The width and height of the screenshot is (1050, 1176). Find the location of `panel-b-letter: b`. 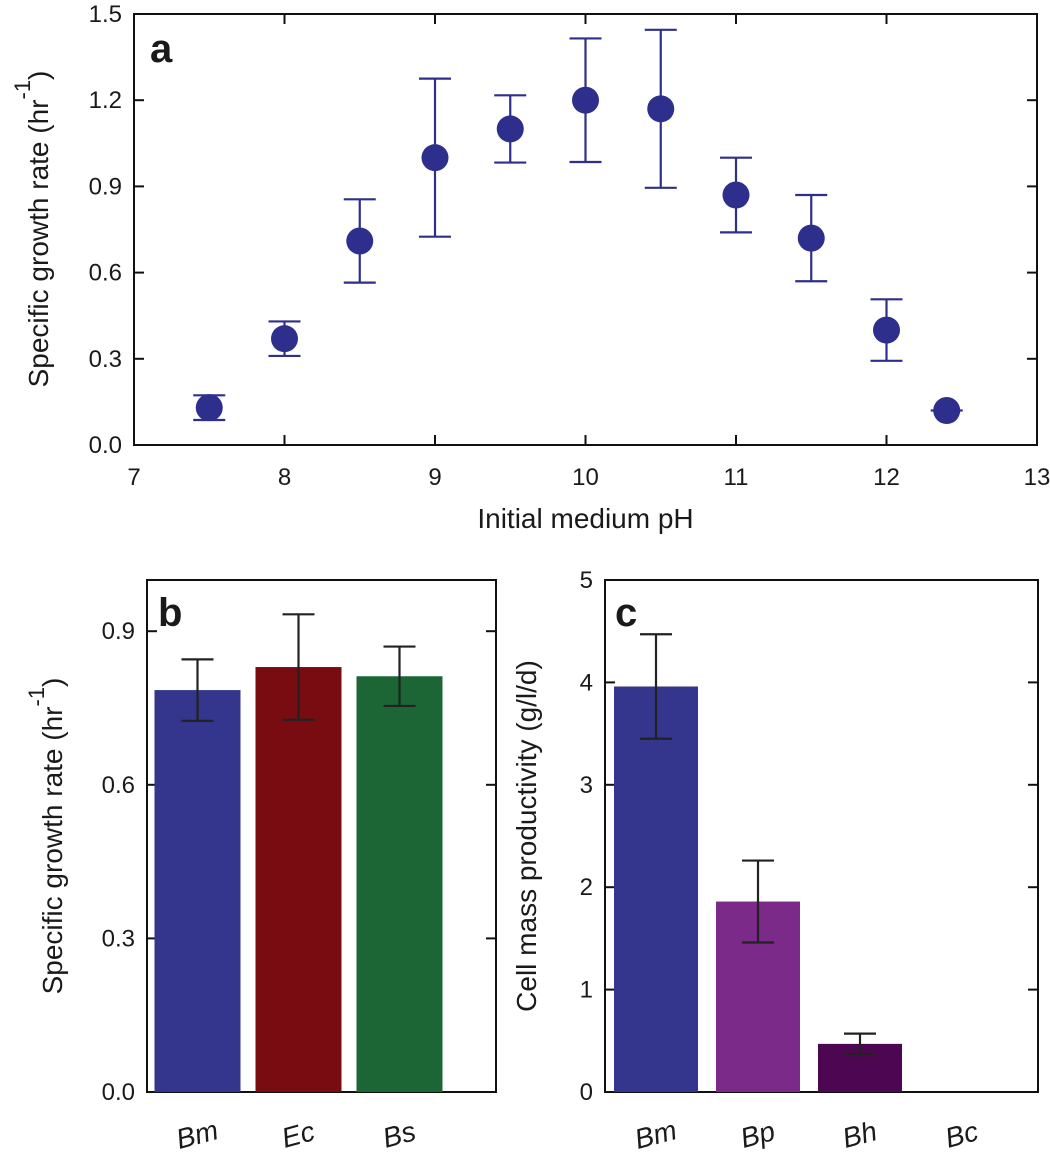

panel-b-letter: b is located at coordinates (170, 613).